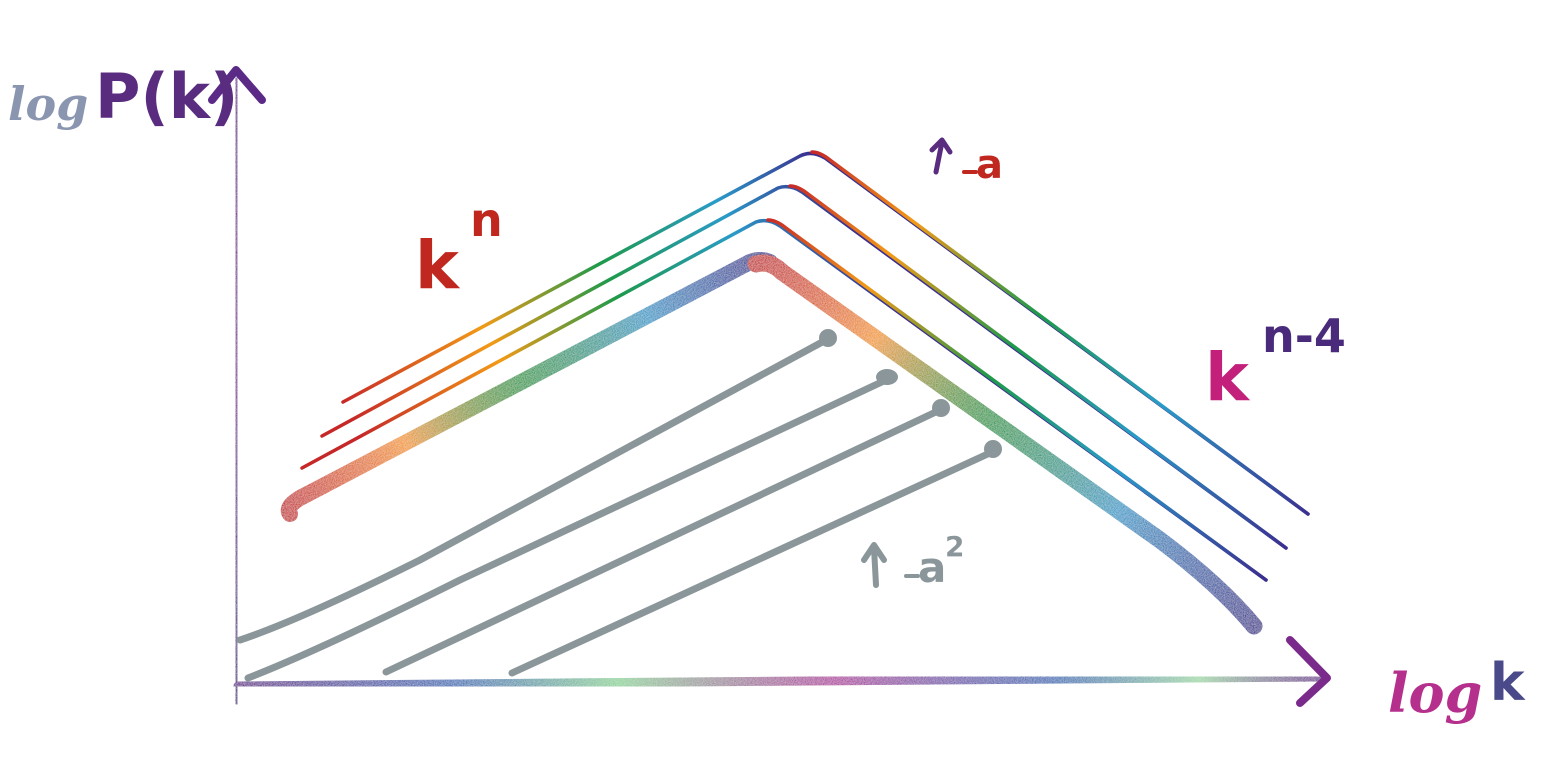 The width and height of the screenshot is (1549, 767). What do you see at coordinates (1308, 671) in the screenshot?
I see `x-axis-arrowhead` at bounding box center [1308, 671].